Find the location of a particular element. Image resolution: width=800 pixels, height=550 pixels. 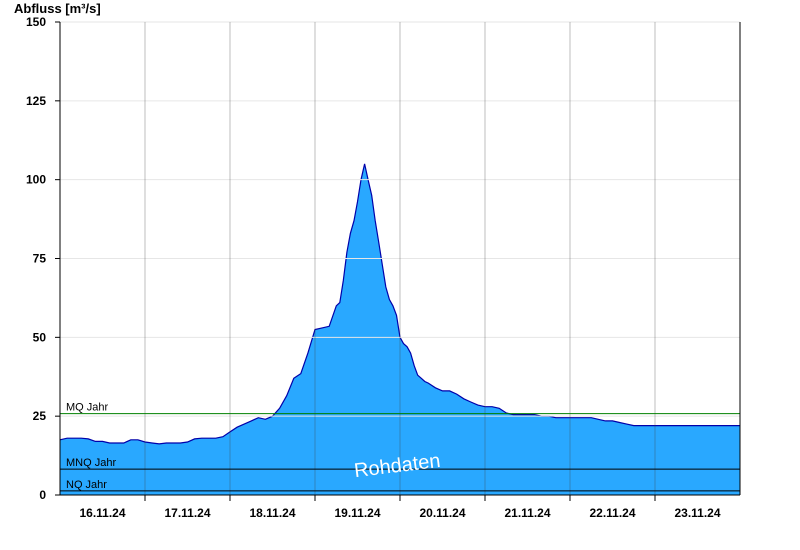

y-tick-label: 150 is located at coordinates (36, 22).